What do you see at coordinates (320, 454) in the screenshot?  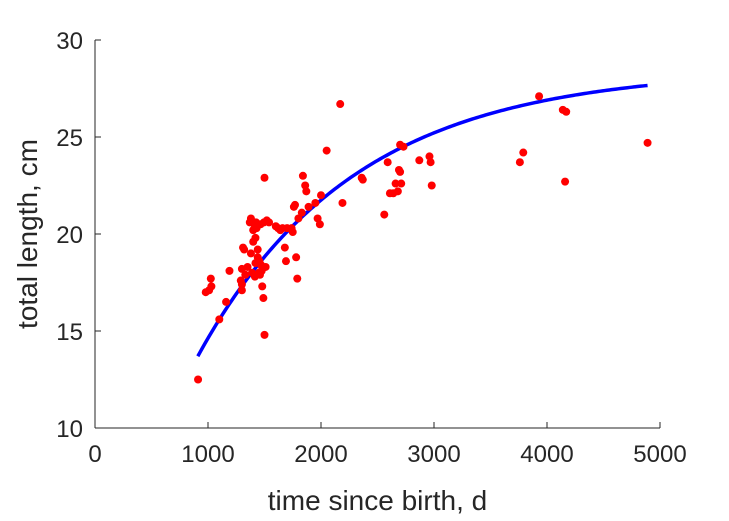 I see `x-tick-label: 2000` at bounding box center [320, 454].